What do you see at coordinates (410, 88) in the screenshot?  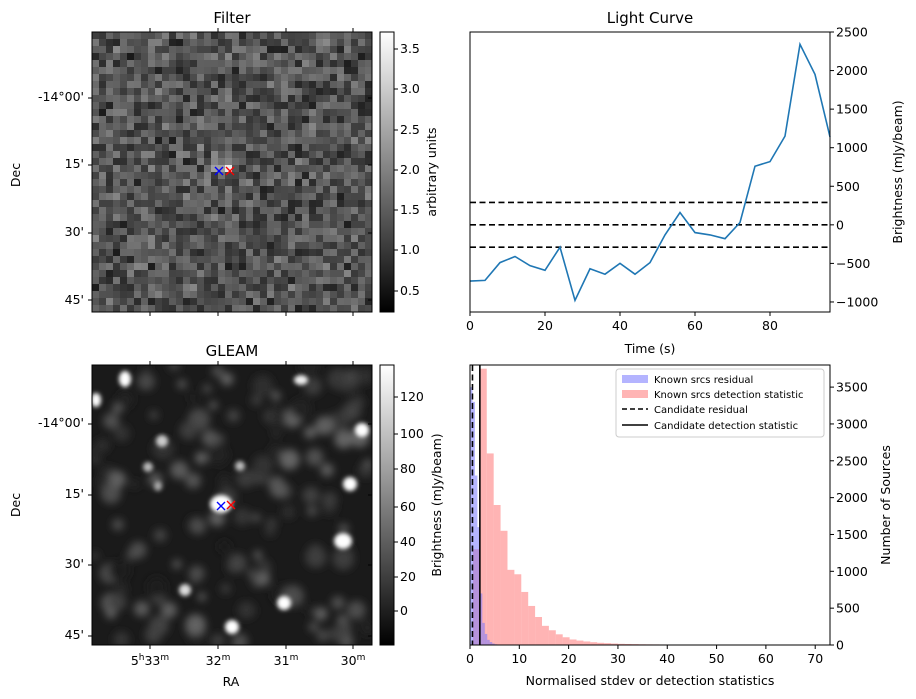 I see `filter-cb-tick-5: 3.0` at bounding box center [410, 88].